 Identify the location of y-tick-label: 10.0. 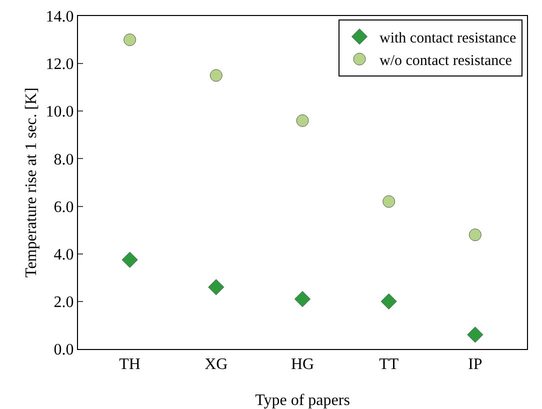
(60, 112).